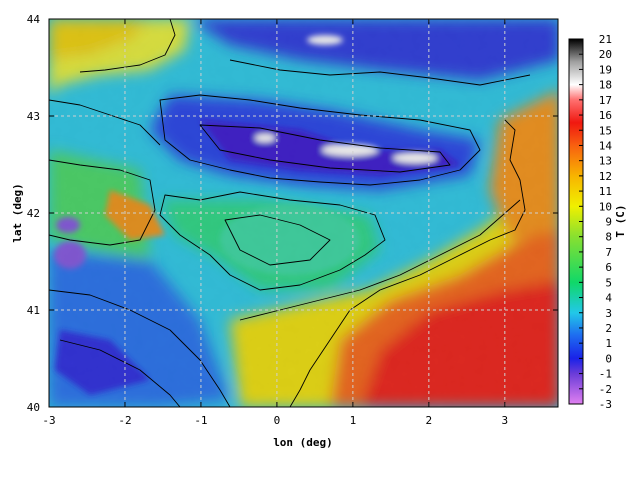  I want to click on colorbar-tick-label: 14, so click(606, 145).